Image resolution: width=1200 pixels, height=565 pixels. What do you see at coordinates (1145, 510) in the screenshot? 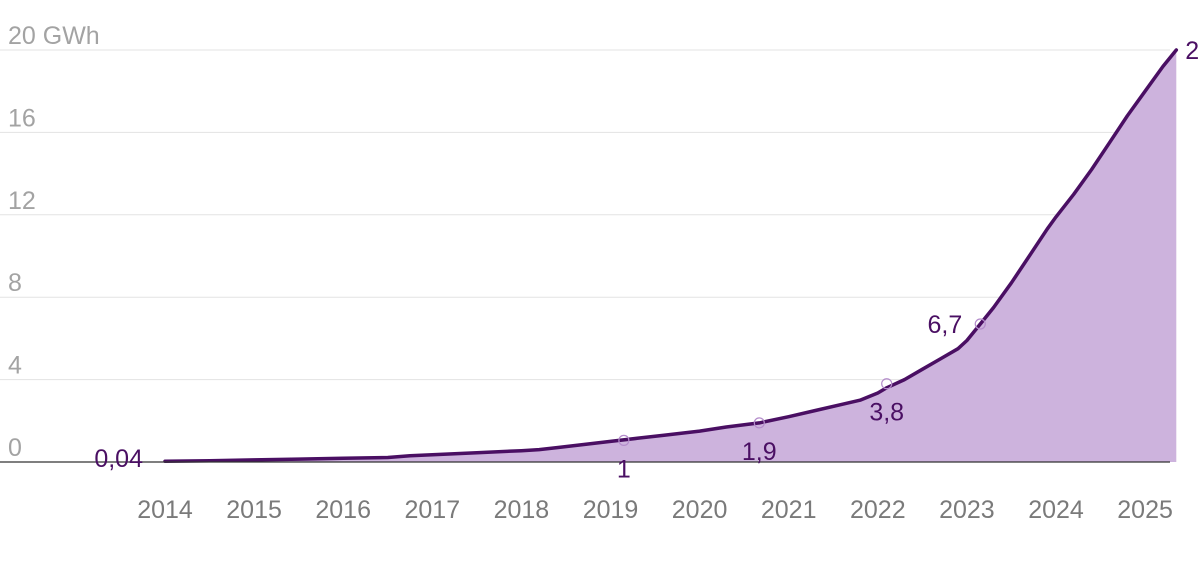
I see `x-tick-label: 2025` at bounding box center [1145, 510].